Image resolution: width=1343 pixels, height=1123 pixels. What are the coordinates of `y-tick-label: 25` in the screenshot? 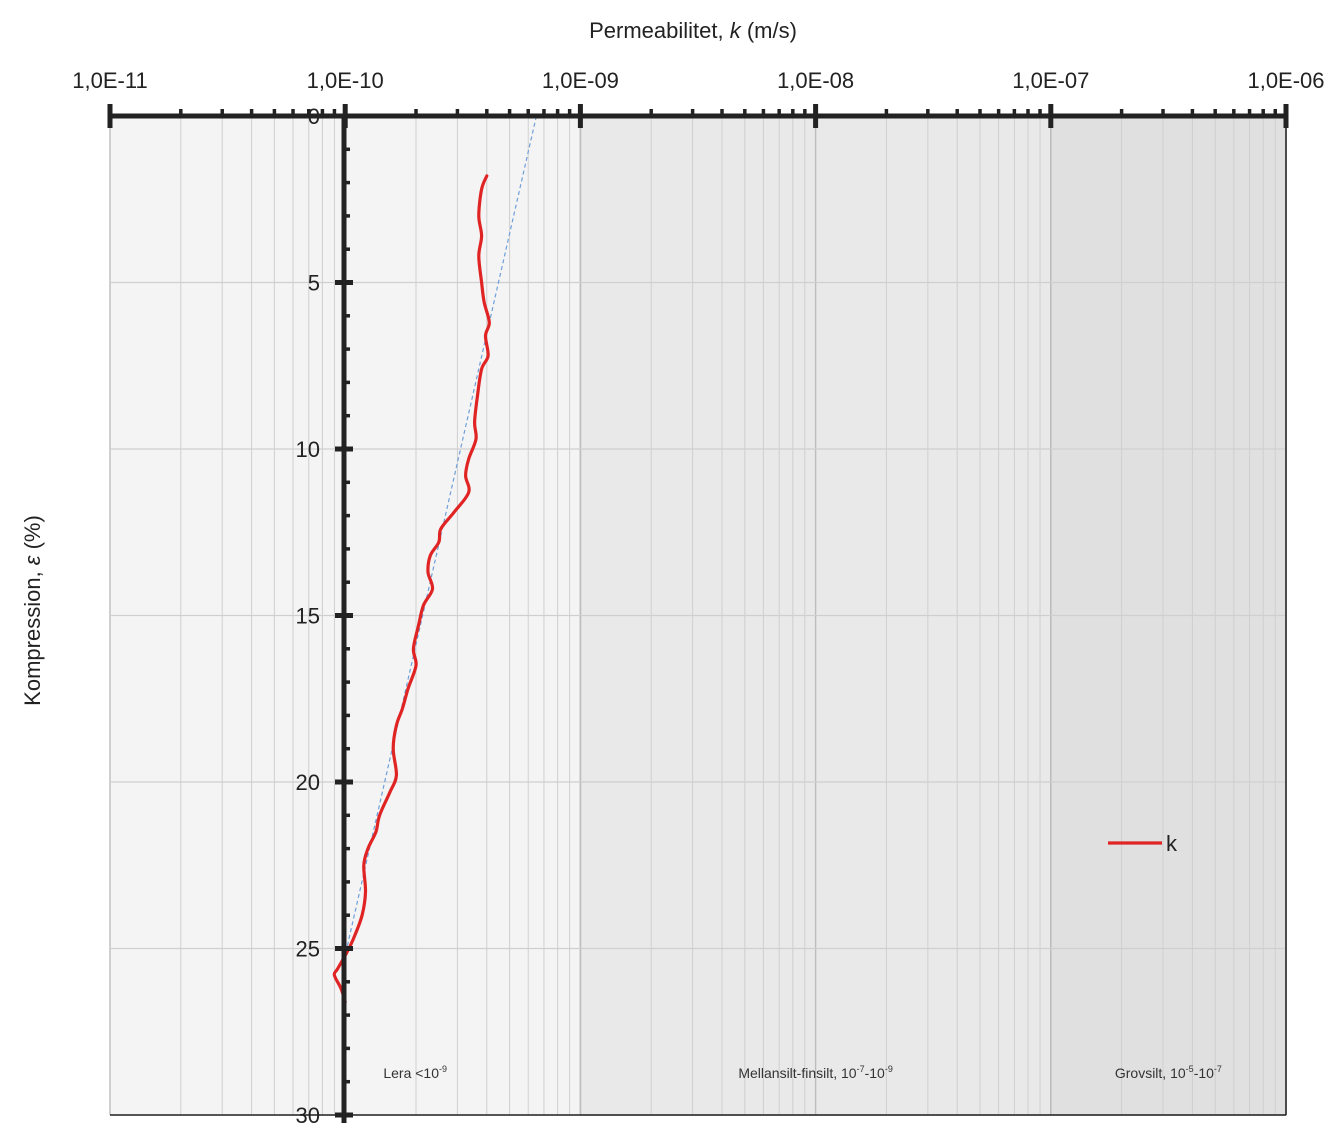 It's located at (308, 949).